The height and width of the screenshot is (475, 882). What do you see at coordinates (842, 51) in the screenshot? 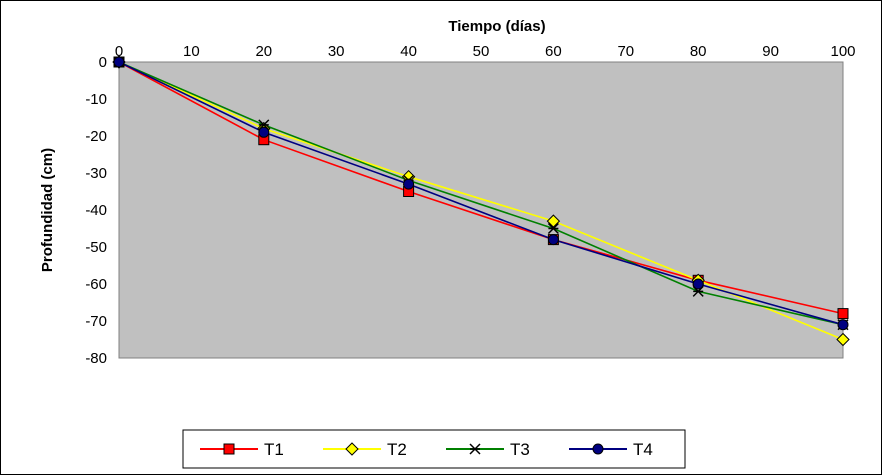
I see `x-tick-label: 100` at bounding box center [842, 51].